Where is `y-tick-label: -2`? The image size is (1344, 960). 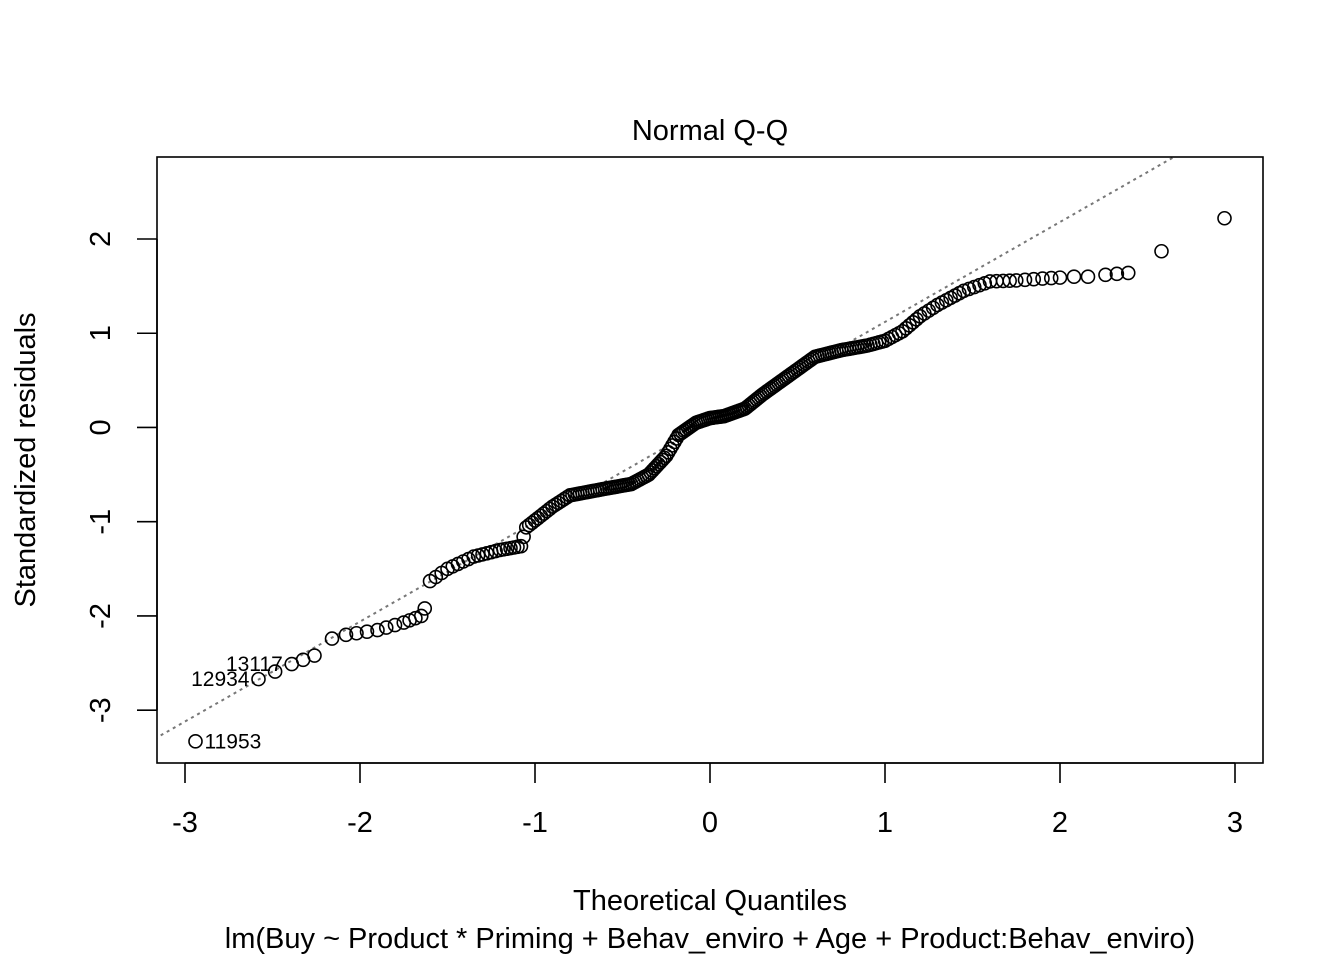
y-tick-label: -2 is located at coordinates (101, 616).